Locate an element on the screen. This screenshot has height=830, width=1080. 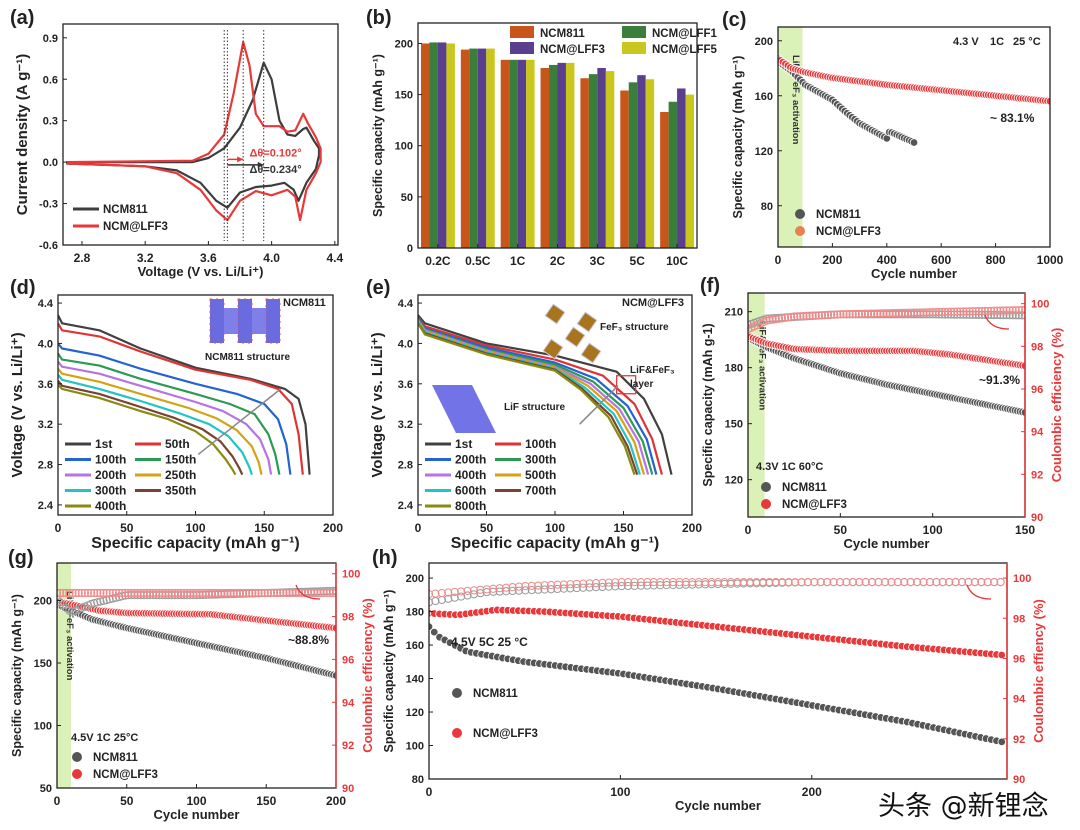
annotation: ~91.3% is located at coordinates (999, 380).